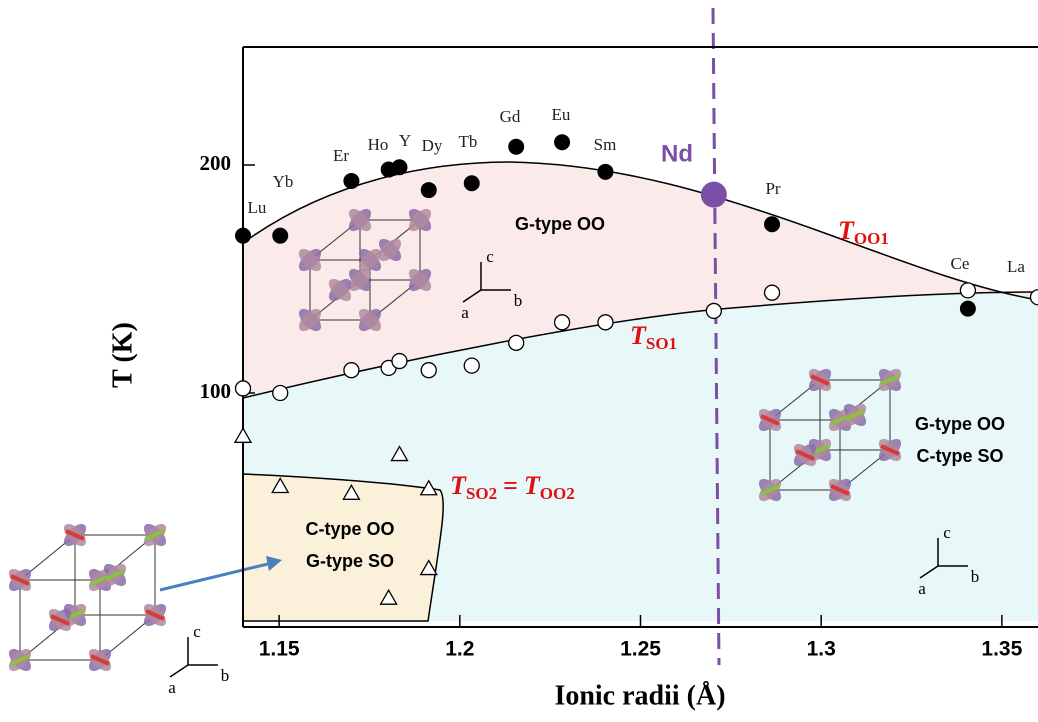  What do you see at coordinates (216, 391) in the screenshot?
I see `y-tick-label: 100` at bounding box center [216, 391].